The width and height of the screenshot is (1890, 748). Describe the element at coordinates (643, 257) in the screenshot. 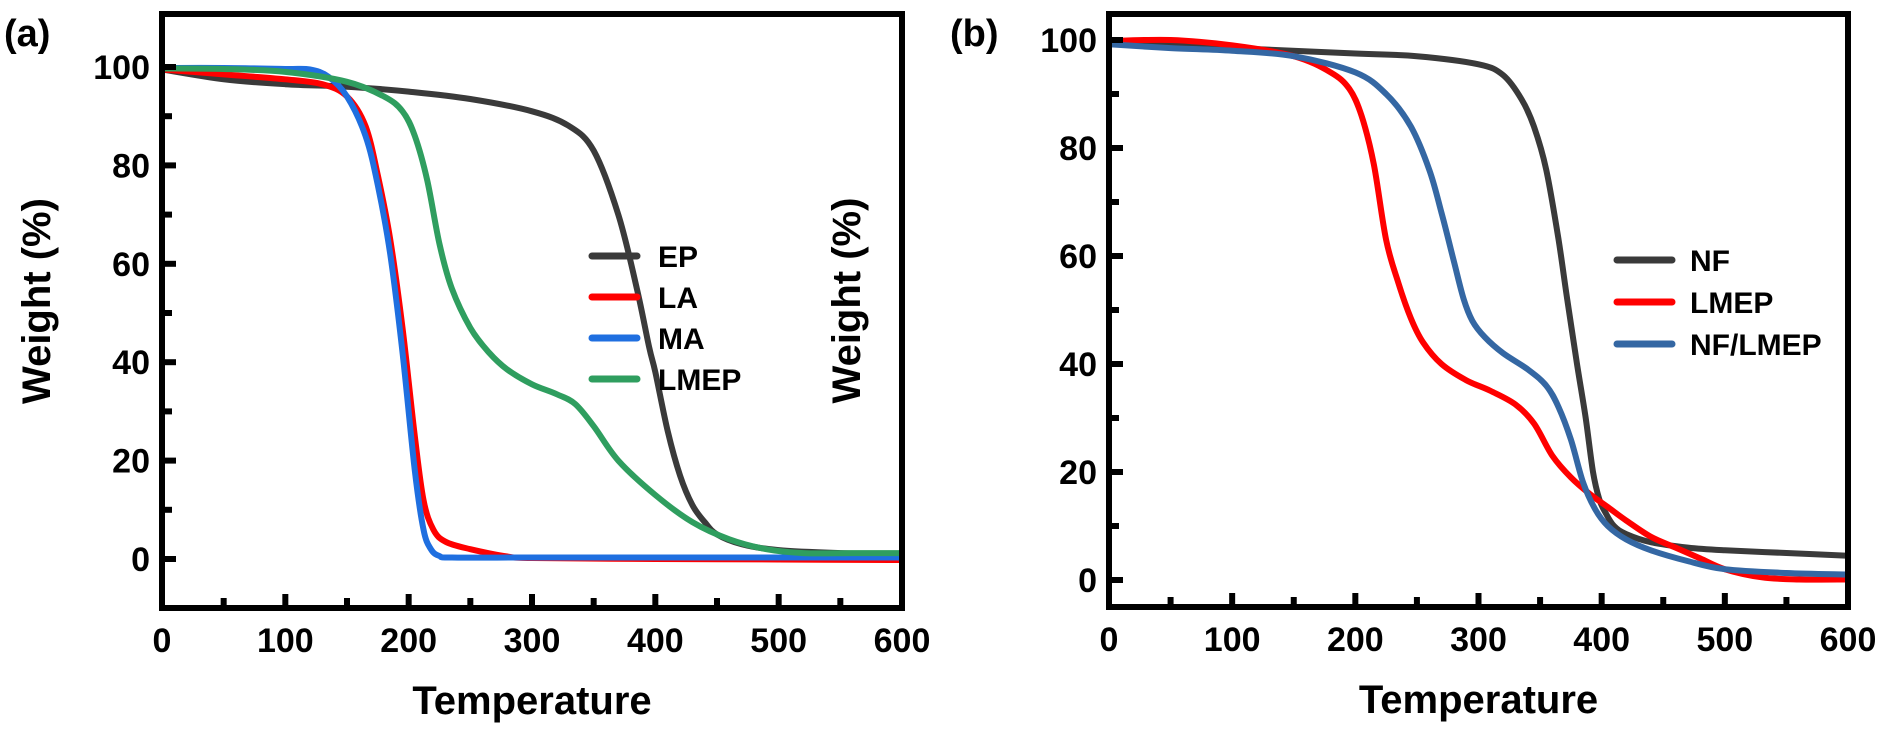

I see `legend-item: EP` at that location.